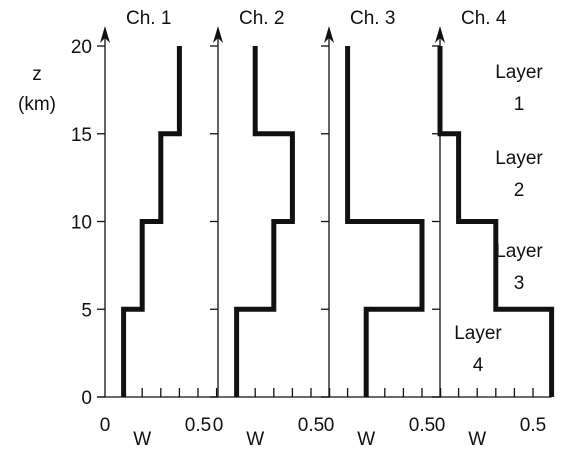 This screenshot has width=571, height=462. What do you see at coordinates (261, 18) in the screenshot?
I see `panel-title: Ch. 2` at bounding box center [261, 18].